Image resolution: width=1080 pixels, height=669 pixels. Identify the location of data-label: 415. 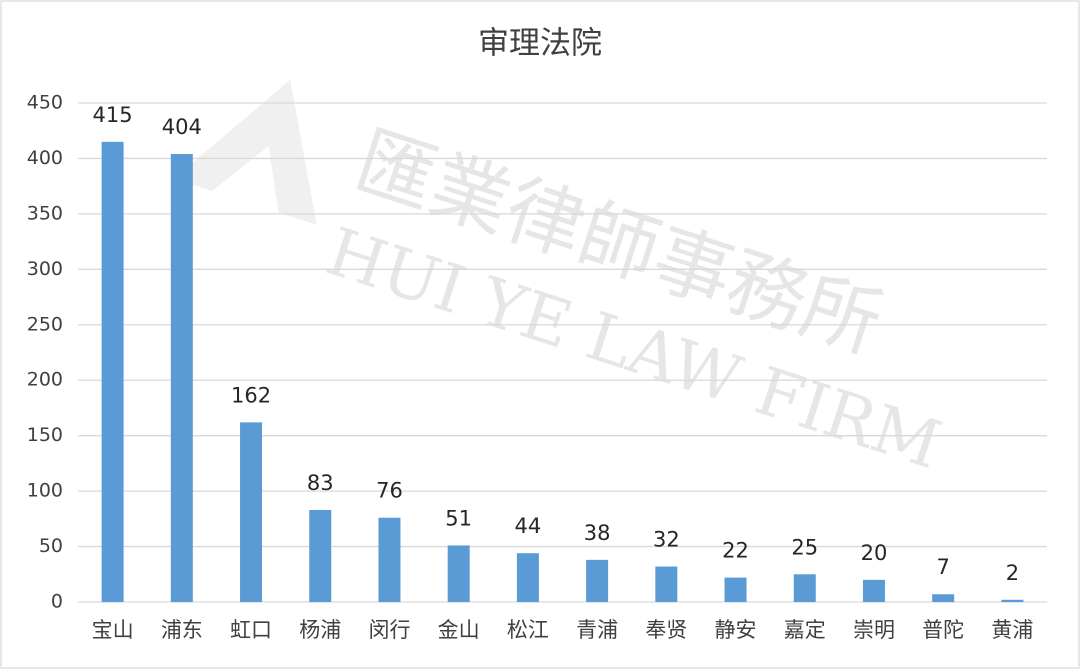
(113, 115).